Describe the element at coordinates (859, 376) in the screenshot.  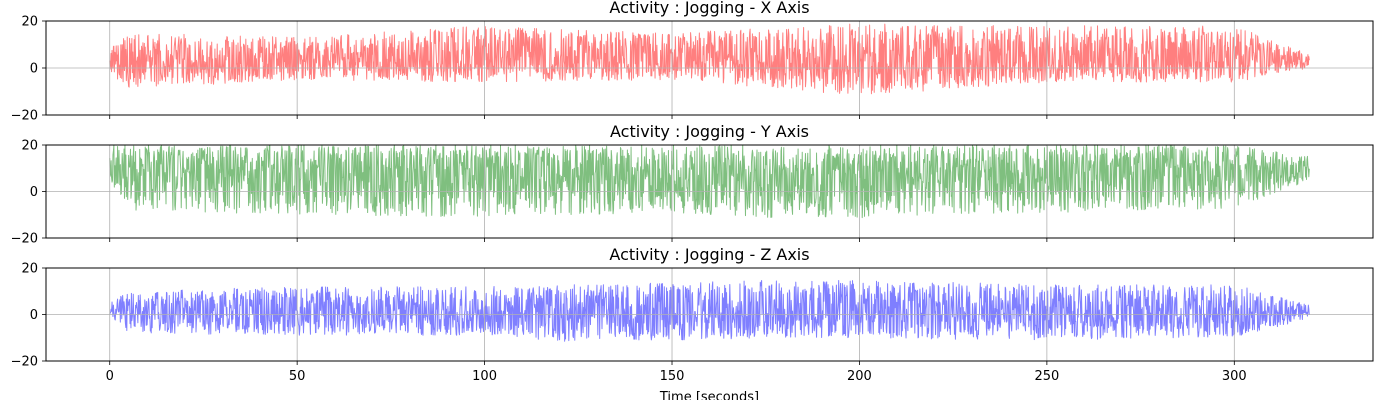
I see `x-tick-label: 200` at that location.